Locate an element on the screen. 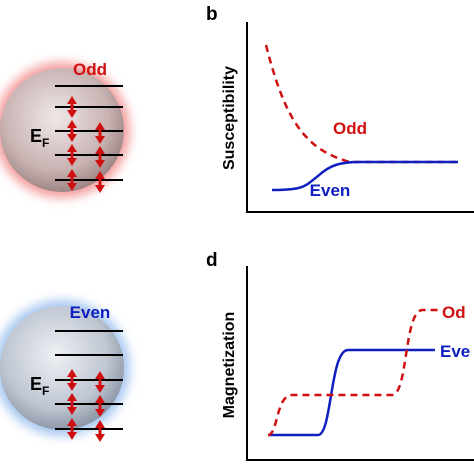 This screenshot has width=474, height=474. panel-letter: b is located at coordinates (212, 14).